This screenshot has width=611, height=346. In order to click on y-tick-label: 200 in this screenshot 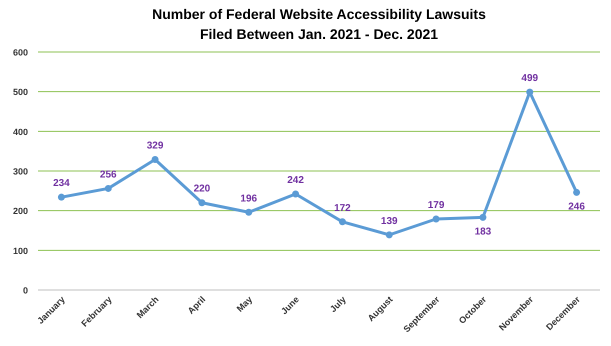, I will do `click(20, 211)`.